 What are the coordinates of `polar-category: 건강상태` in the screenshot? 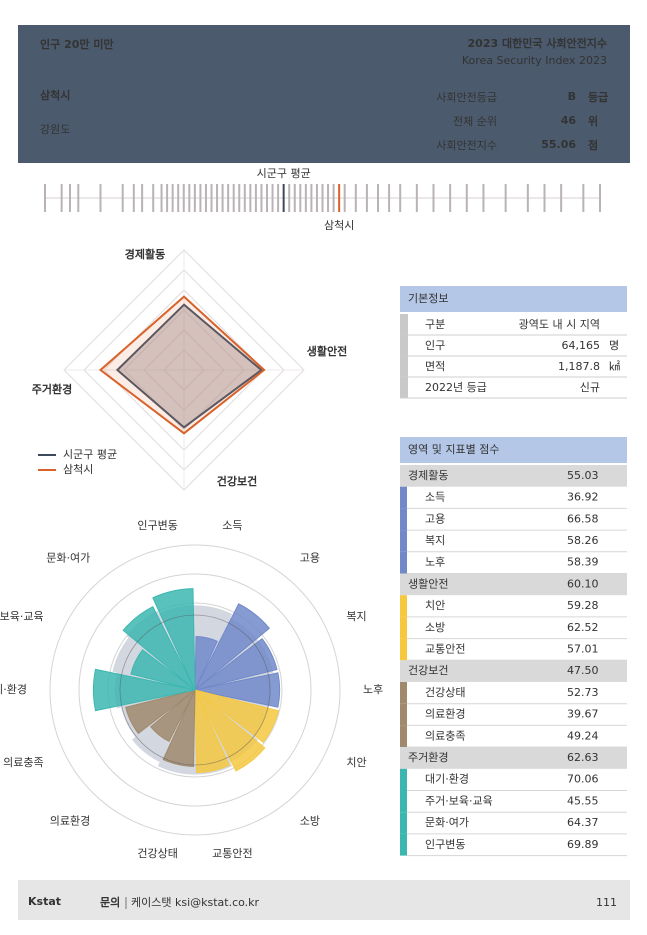 It's located at (157, 853).